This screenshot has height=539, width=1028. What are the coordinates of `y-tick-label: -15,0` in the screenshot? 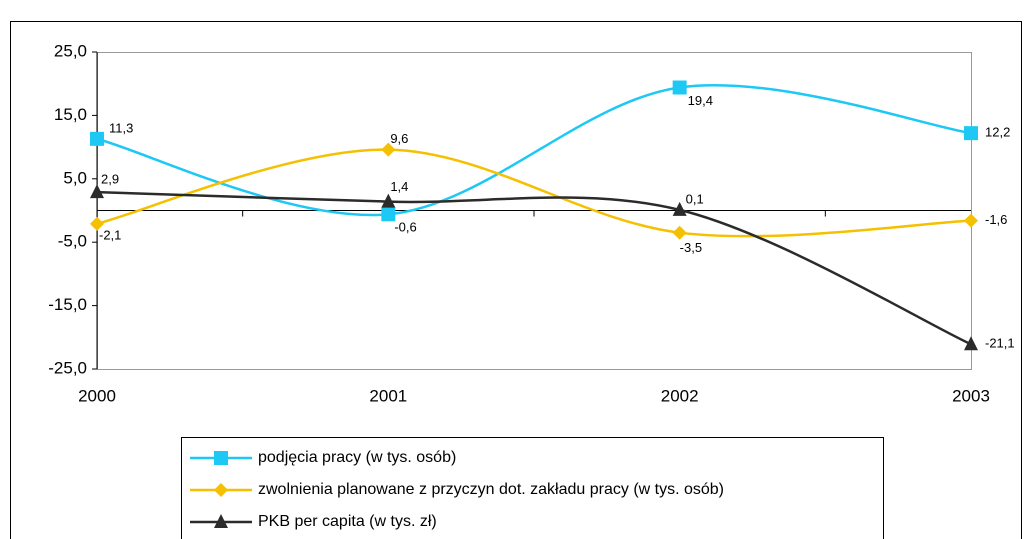 It's located at (67, 304).